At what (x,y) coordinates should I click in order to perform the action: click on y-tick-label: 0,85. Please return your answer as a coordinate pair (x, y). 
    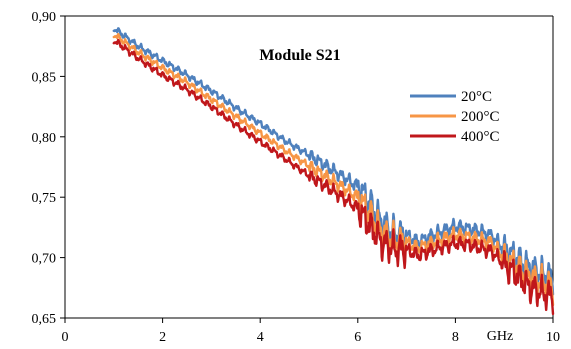
    Looking at the image, I should click on (44, 77).